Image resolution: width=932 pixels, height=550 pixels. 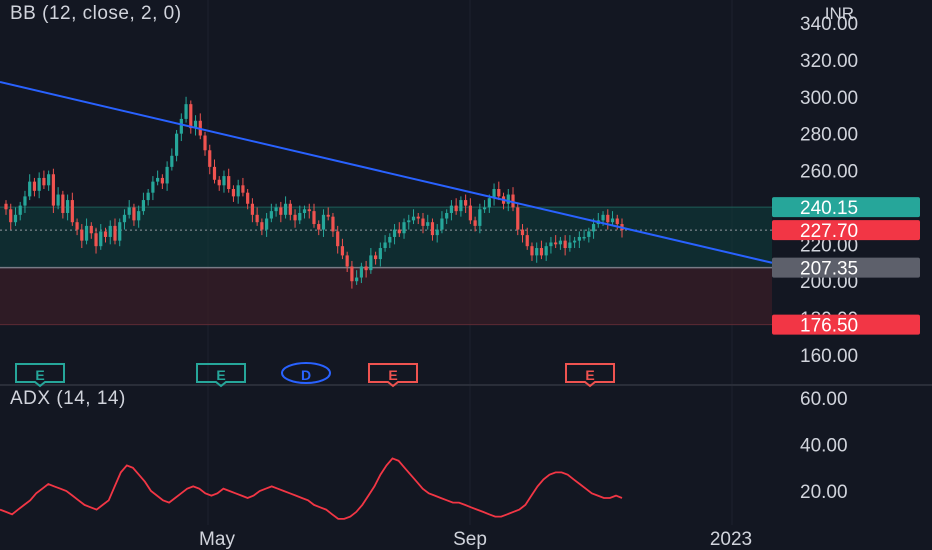 What do you see at coordinates (68, 398) in the screenshot?
I see `adx-label: ADX (14, 14)` at bounding box center [68, 398].